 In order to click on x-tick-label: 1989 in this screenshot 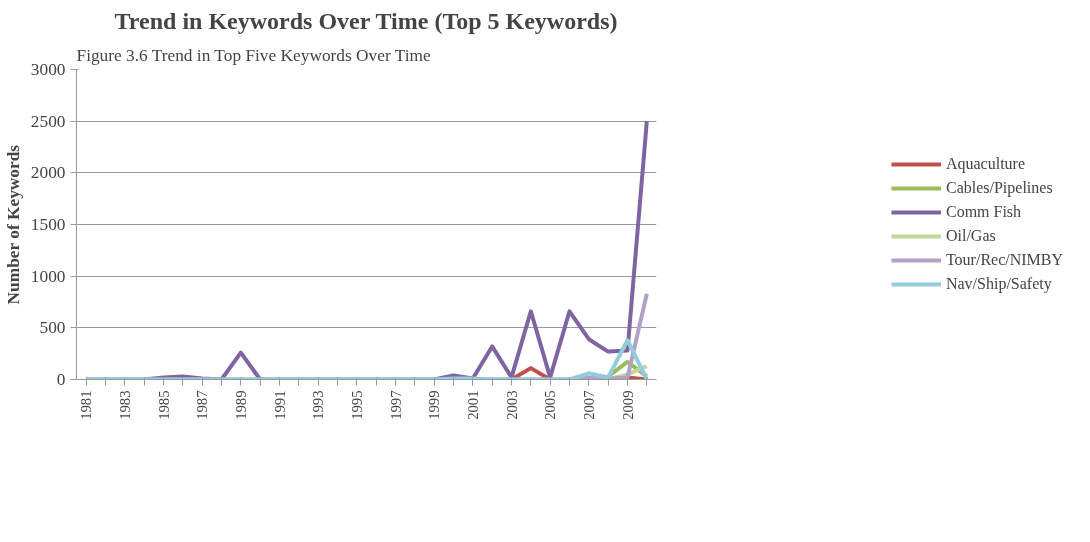, I will do `click(240, 405)`.